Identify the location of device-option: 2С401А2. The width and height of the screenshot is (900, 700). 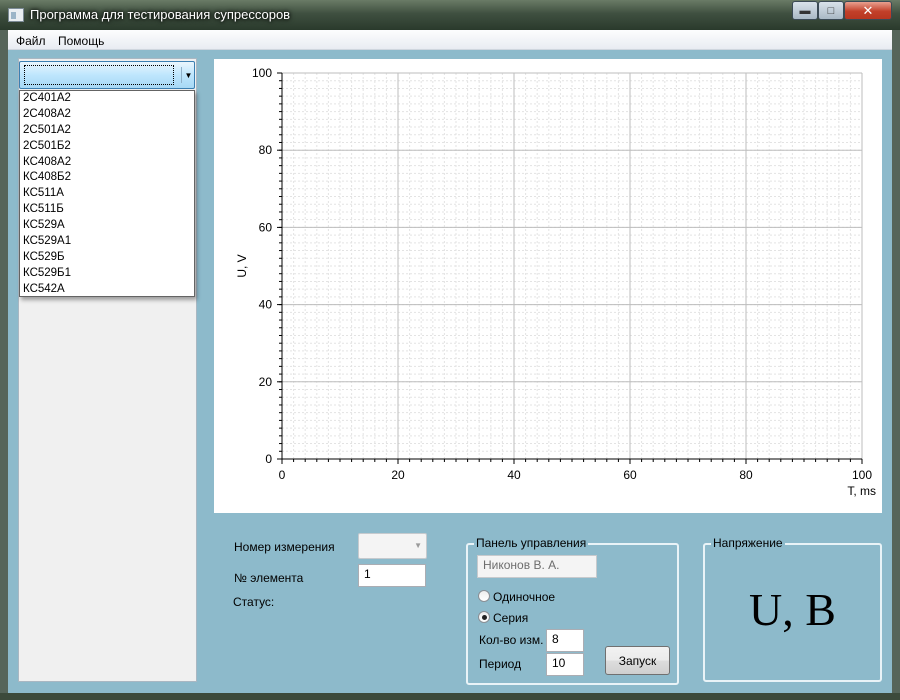
(47, 98).